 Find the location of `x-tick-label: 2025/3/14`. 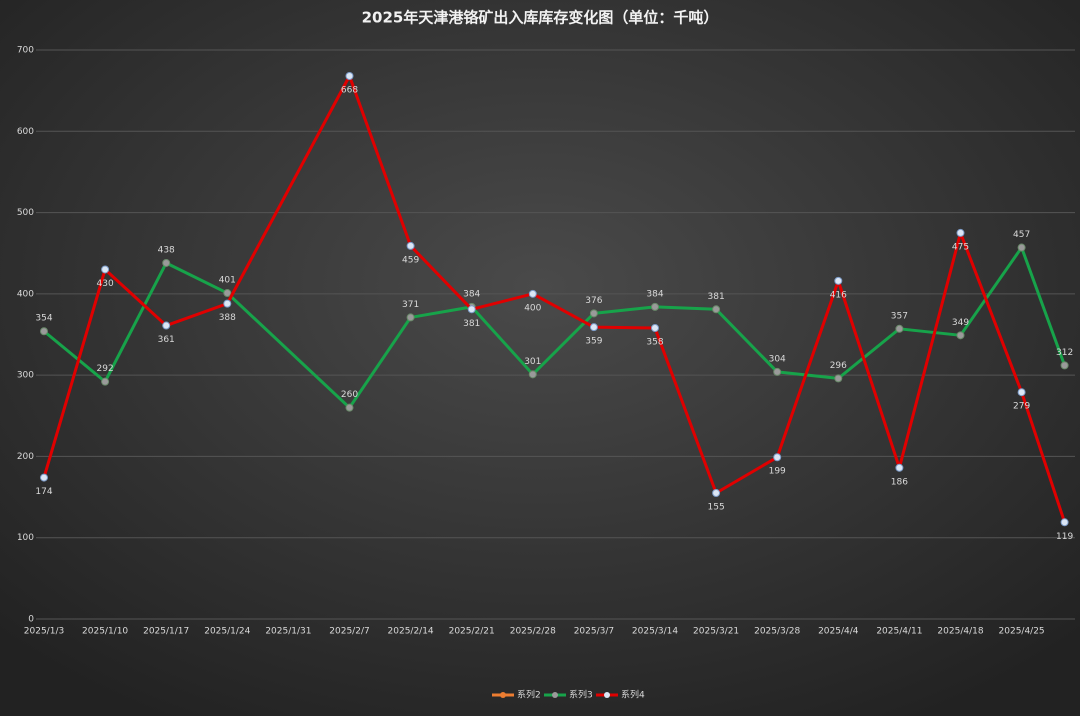

x-tick-label: 2025/3/14 is located at coordinates (655, 632).